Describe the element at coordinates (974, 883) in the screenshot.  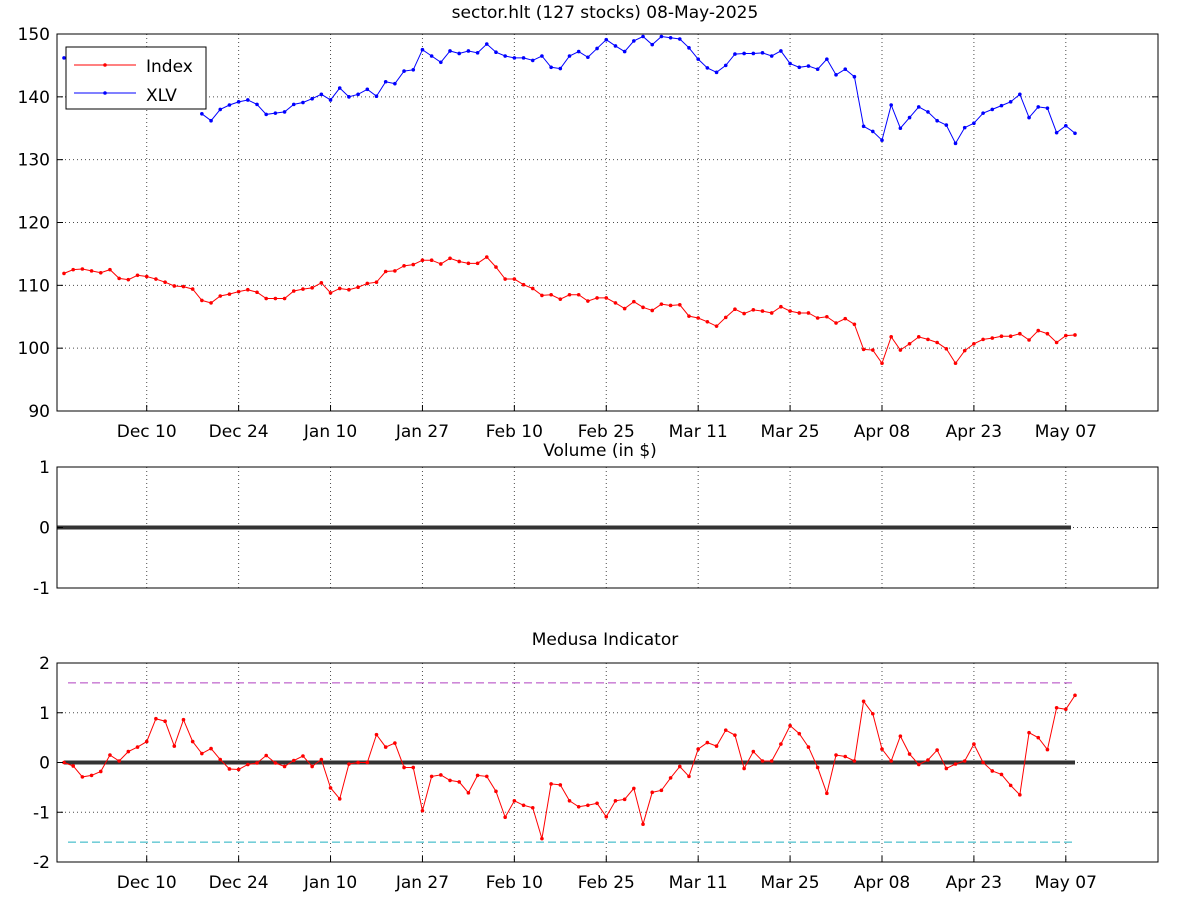
I see `medusa-xtick-label: Apr 23` at that location.